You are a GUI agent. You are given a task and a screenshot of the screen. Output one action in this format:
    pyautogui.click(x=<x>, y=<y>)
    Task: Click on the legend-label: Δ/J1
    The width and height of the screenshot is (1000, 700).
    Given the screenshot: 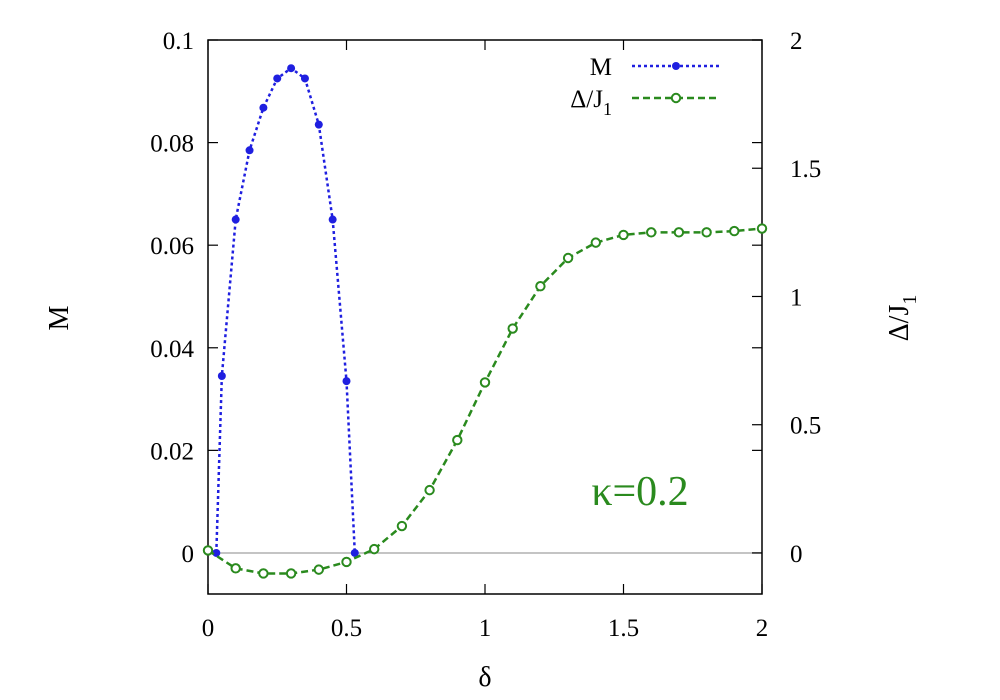 What is the action you would take?
    pyautogui.click(x=591, y=102)
    